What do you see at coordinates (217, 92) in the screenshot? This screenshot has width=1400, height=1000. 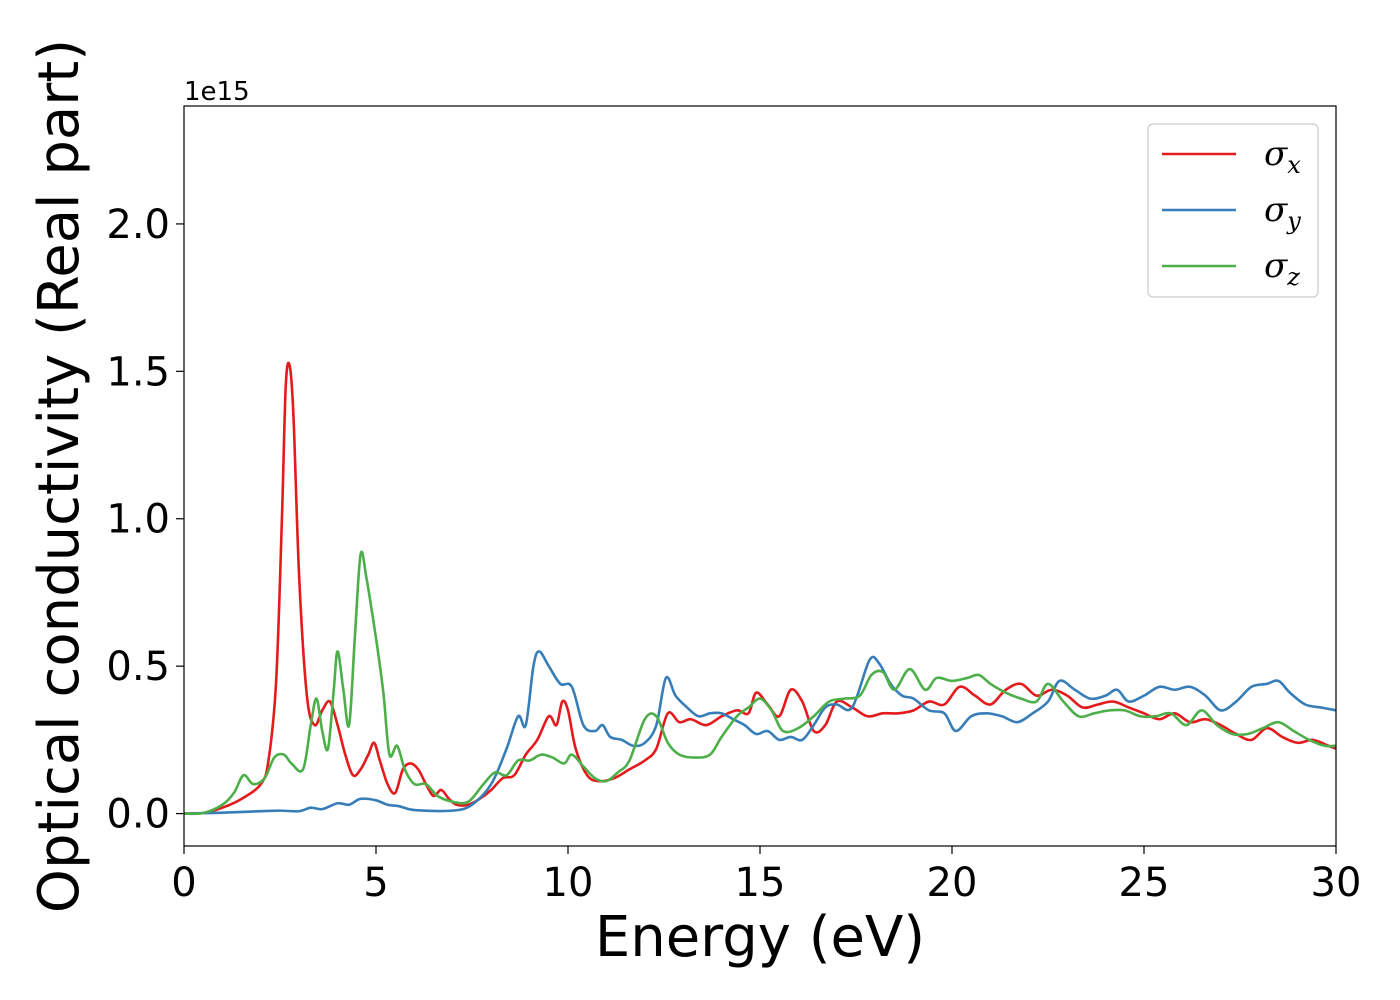 I see `y-offset-text: 1e15` at bounding box center [217, 92].